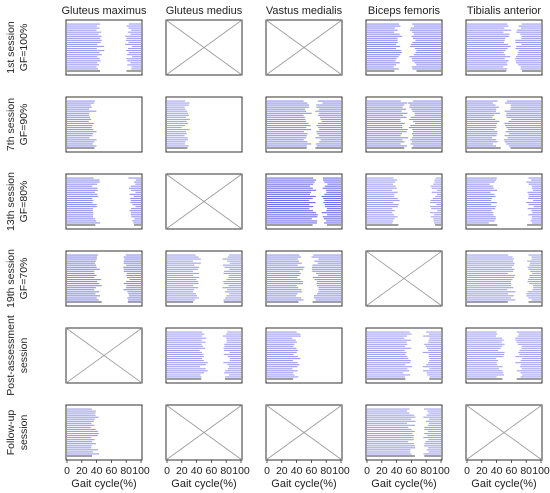  I want to click on row-label: Post-assessment session, so click(17, 355).